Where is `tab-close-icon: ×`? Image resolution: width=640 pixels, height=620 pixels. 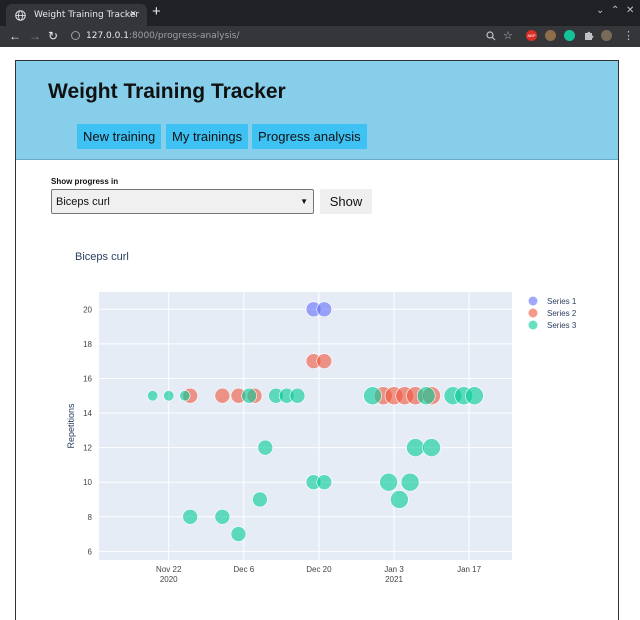
tab-close-icon: × is located at coordinates (133, 14).